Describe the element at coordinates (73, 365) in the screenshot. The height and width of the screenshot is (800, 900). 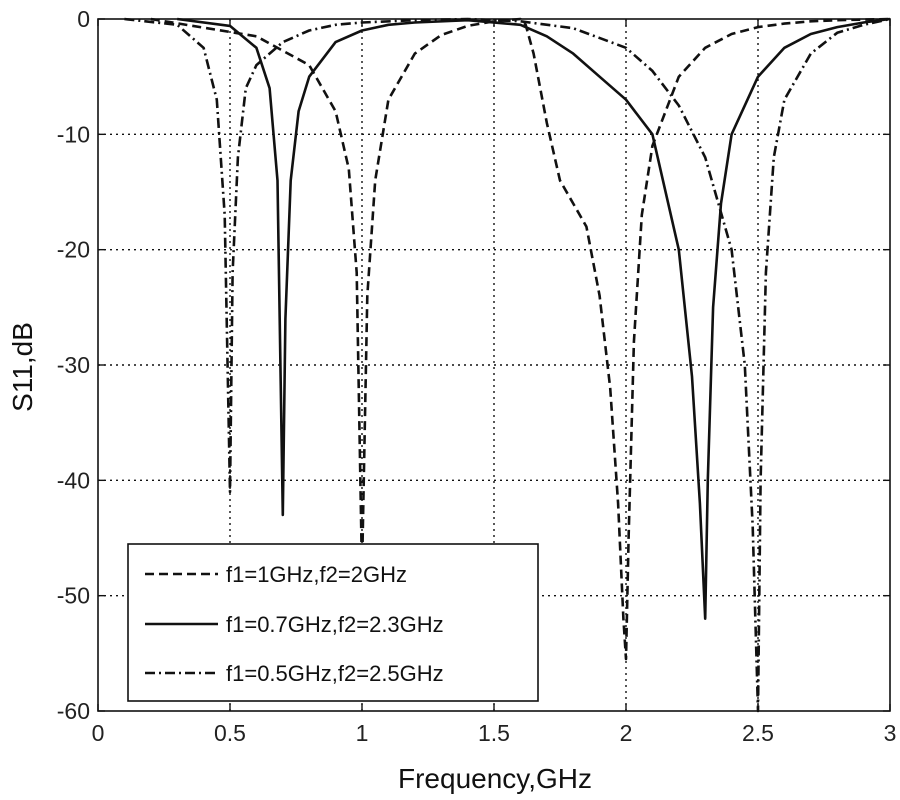
I see `y-tick-label: -30` at that location.